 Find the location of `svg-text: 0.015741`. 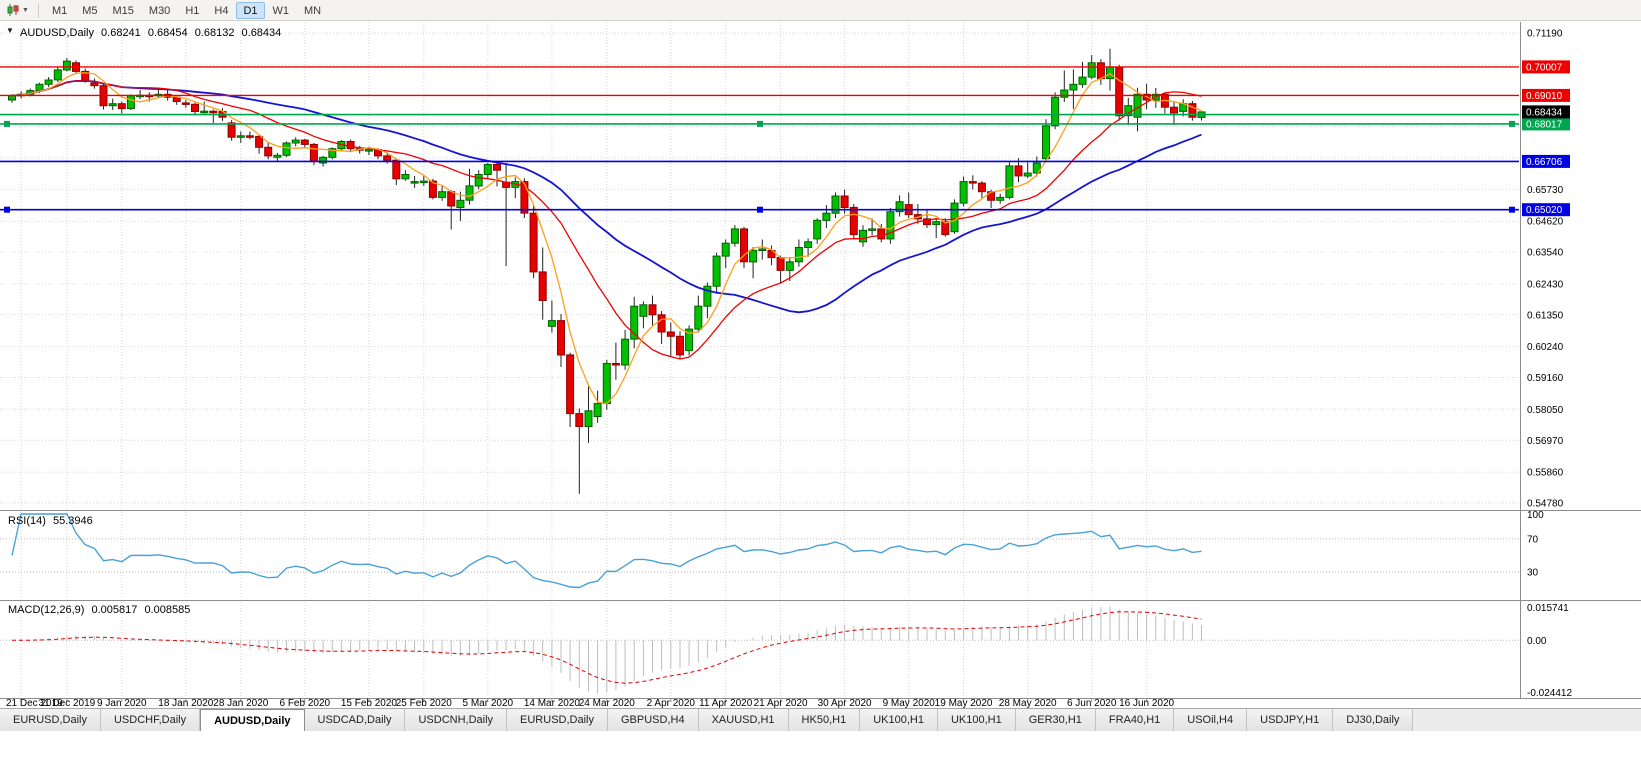

svg-text: 0.015741 is located at coordinates (1548, 608).